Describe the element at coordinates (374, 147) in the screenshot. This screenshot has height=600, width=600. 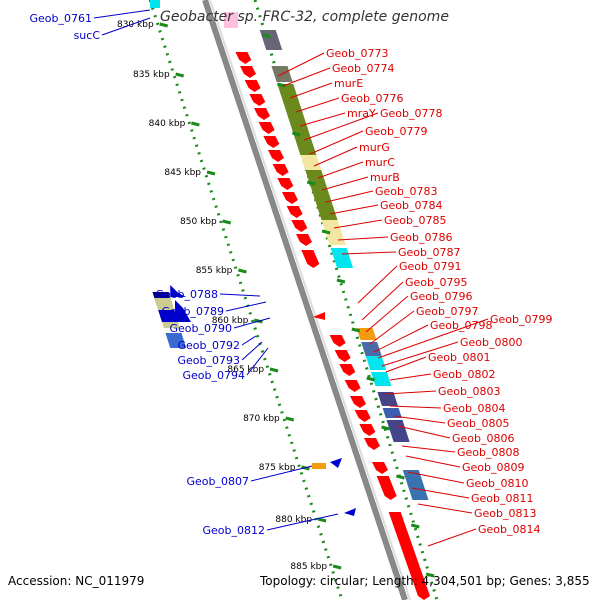
I see `right-gene-label: murG` at that location.